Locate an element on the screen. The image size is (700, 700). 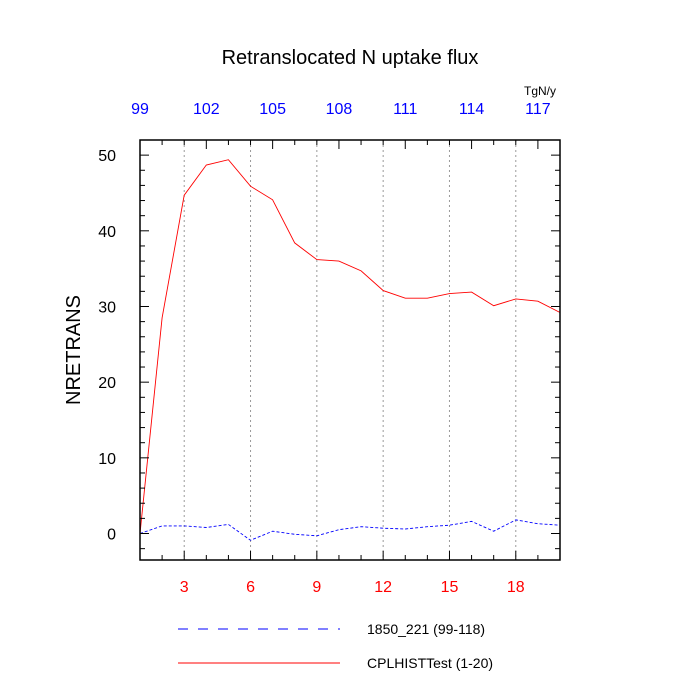
top-tick-label-108: 108 is located at coordinates (339, 109).